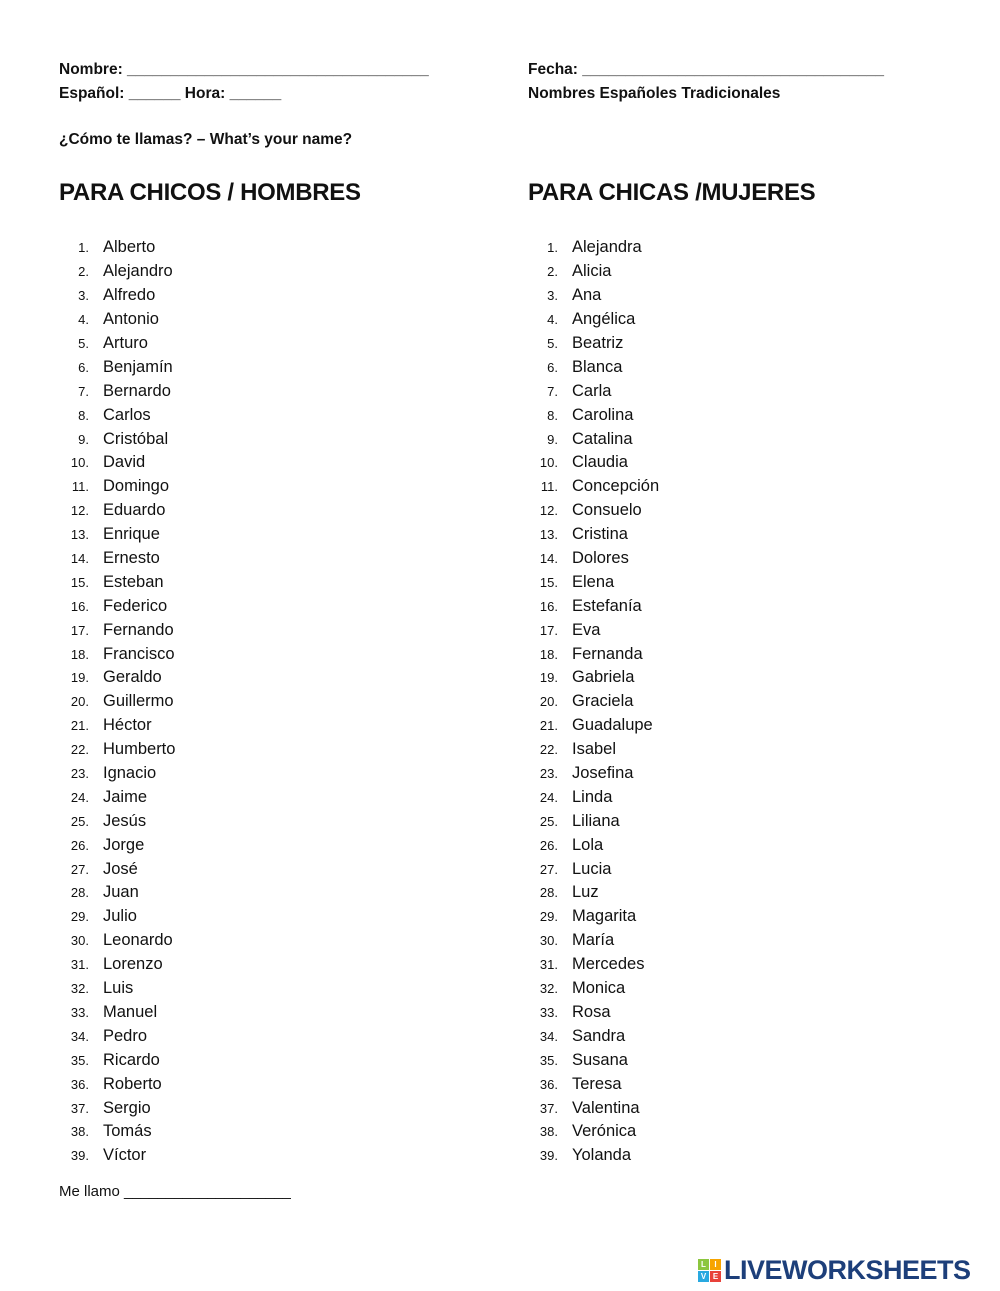  Describe the element at coordinates (117, 1060) in the screenshot. I see `list-item: 35. Ricardo` at that location.